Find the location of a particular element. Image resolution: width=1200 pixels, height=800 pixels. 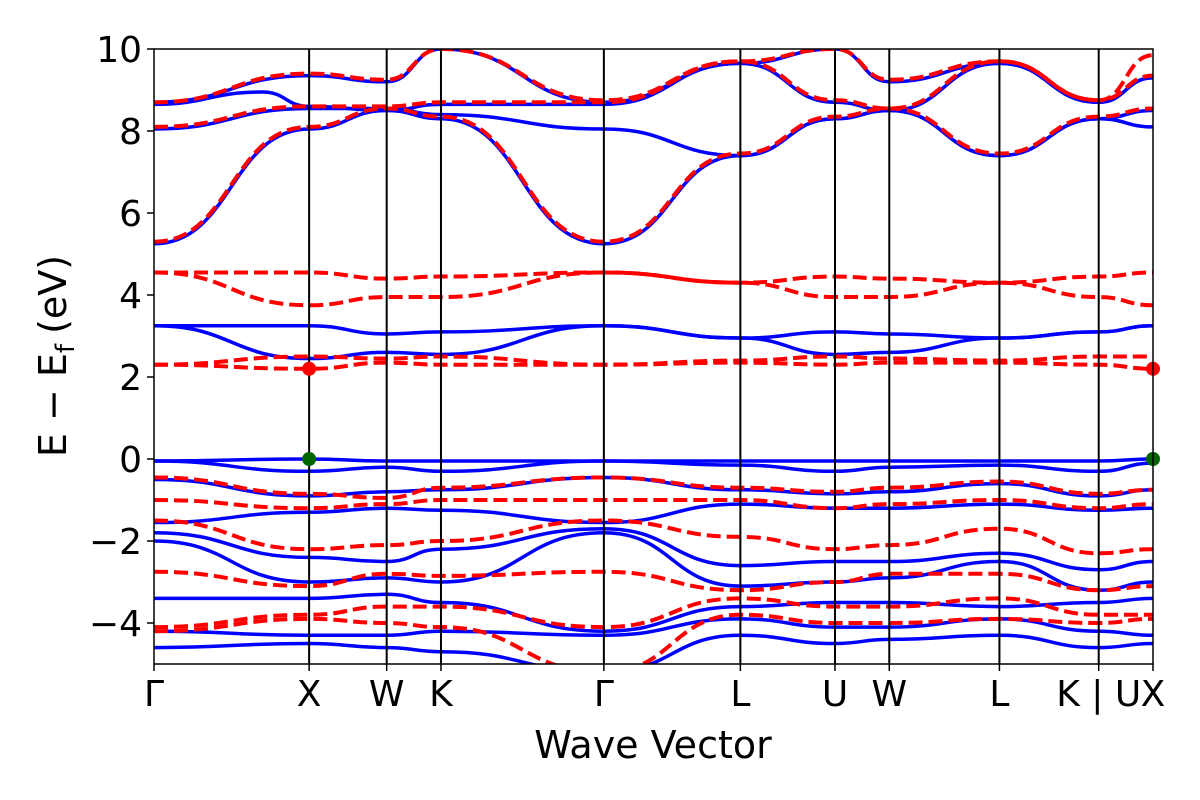

y-axis-title-subscript: f is located at coordinates (66, 348).